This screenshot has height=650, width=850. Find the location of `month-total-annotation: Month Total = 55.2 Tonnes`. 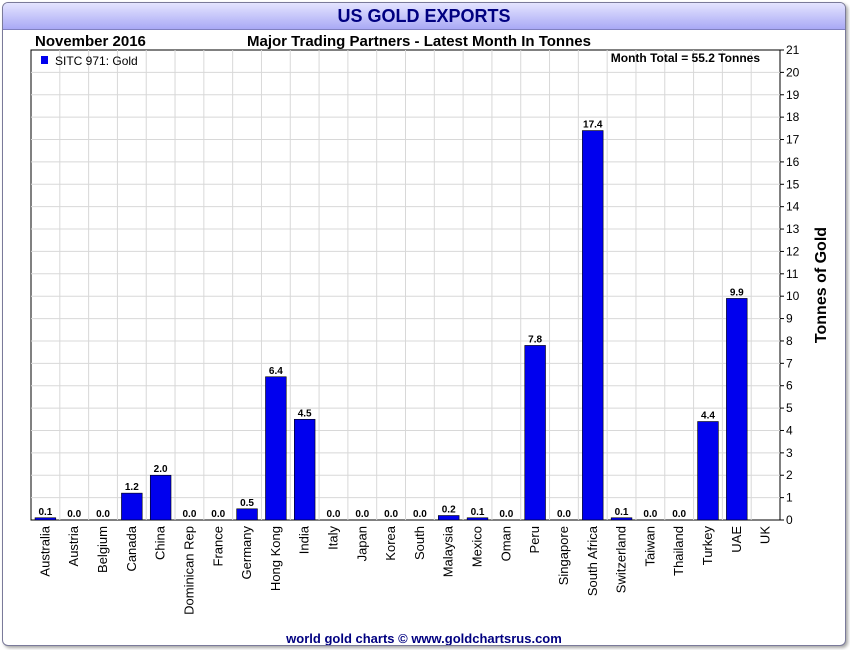

month-total-annotation: Month Total = 55.2 Tonnes is located at coordinates (686, 58).